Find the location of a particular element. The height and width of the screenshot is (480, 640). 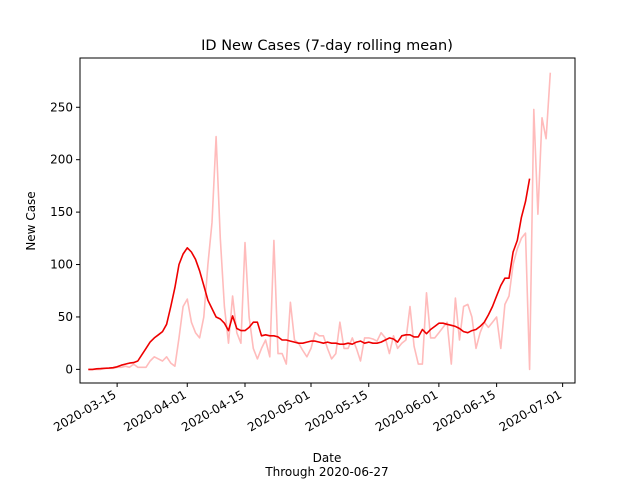

y-axis-ticks: 0 50 100 150 200 250 is located at coordinates (65, 238).